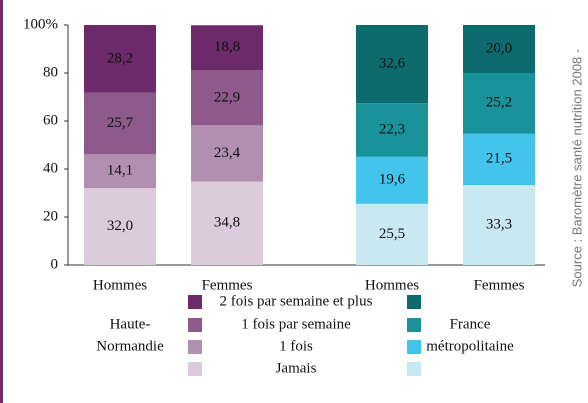 The height and width of the screenshot is (403, 588). I want to click on y-tick-label: 40, so click(50, 168).